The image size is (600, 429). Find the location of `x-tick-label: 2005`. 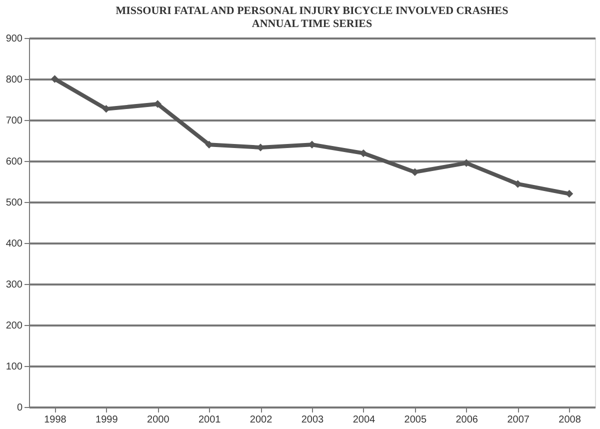

x-tick-label: 2005 is located at coordinates (415, 420).